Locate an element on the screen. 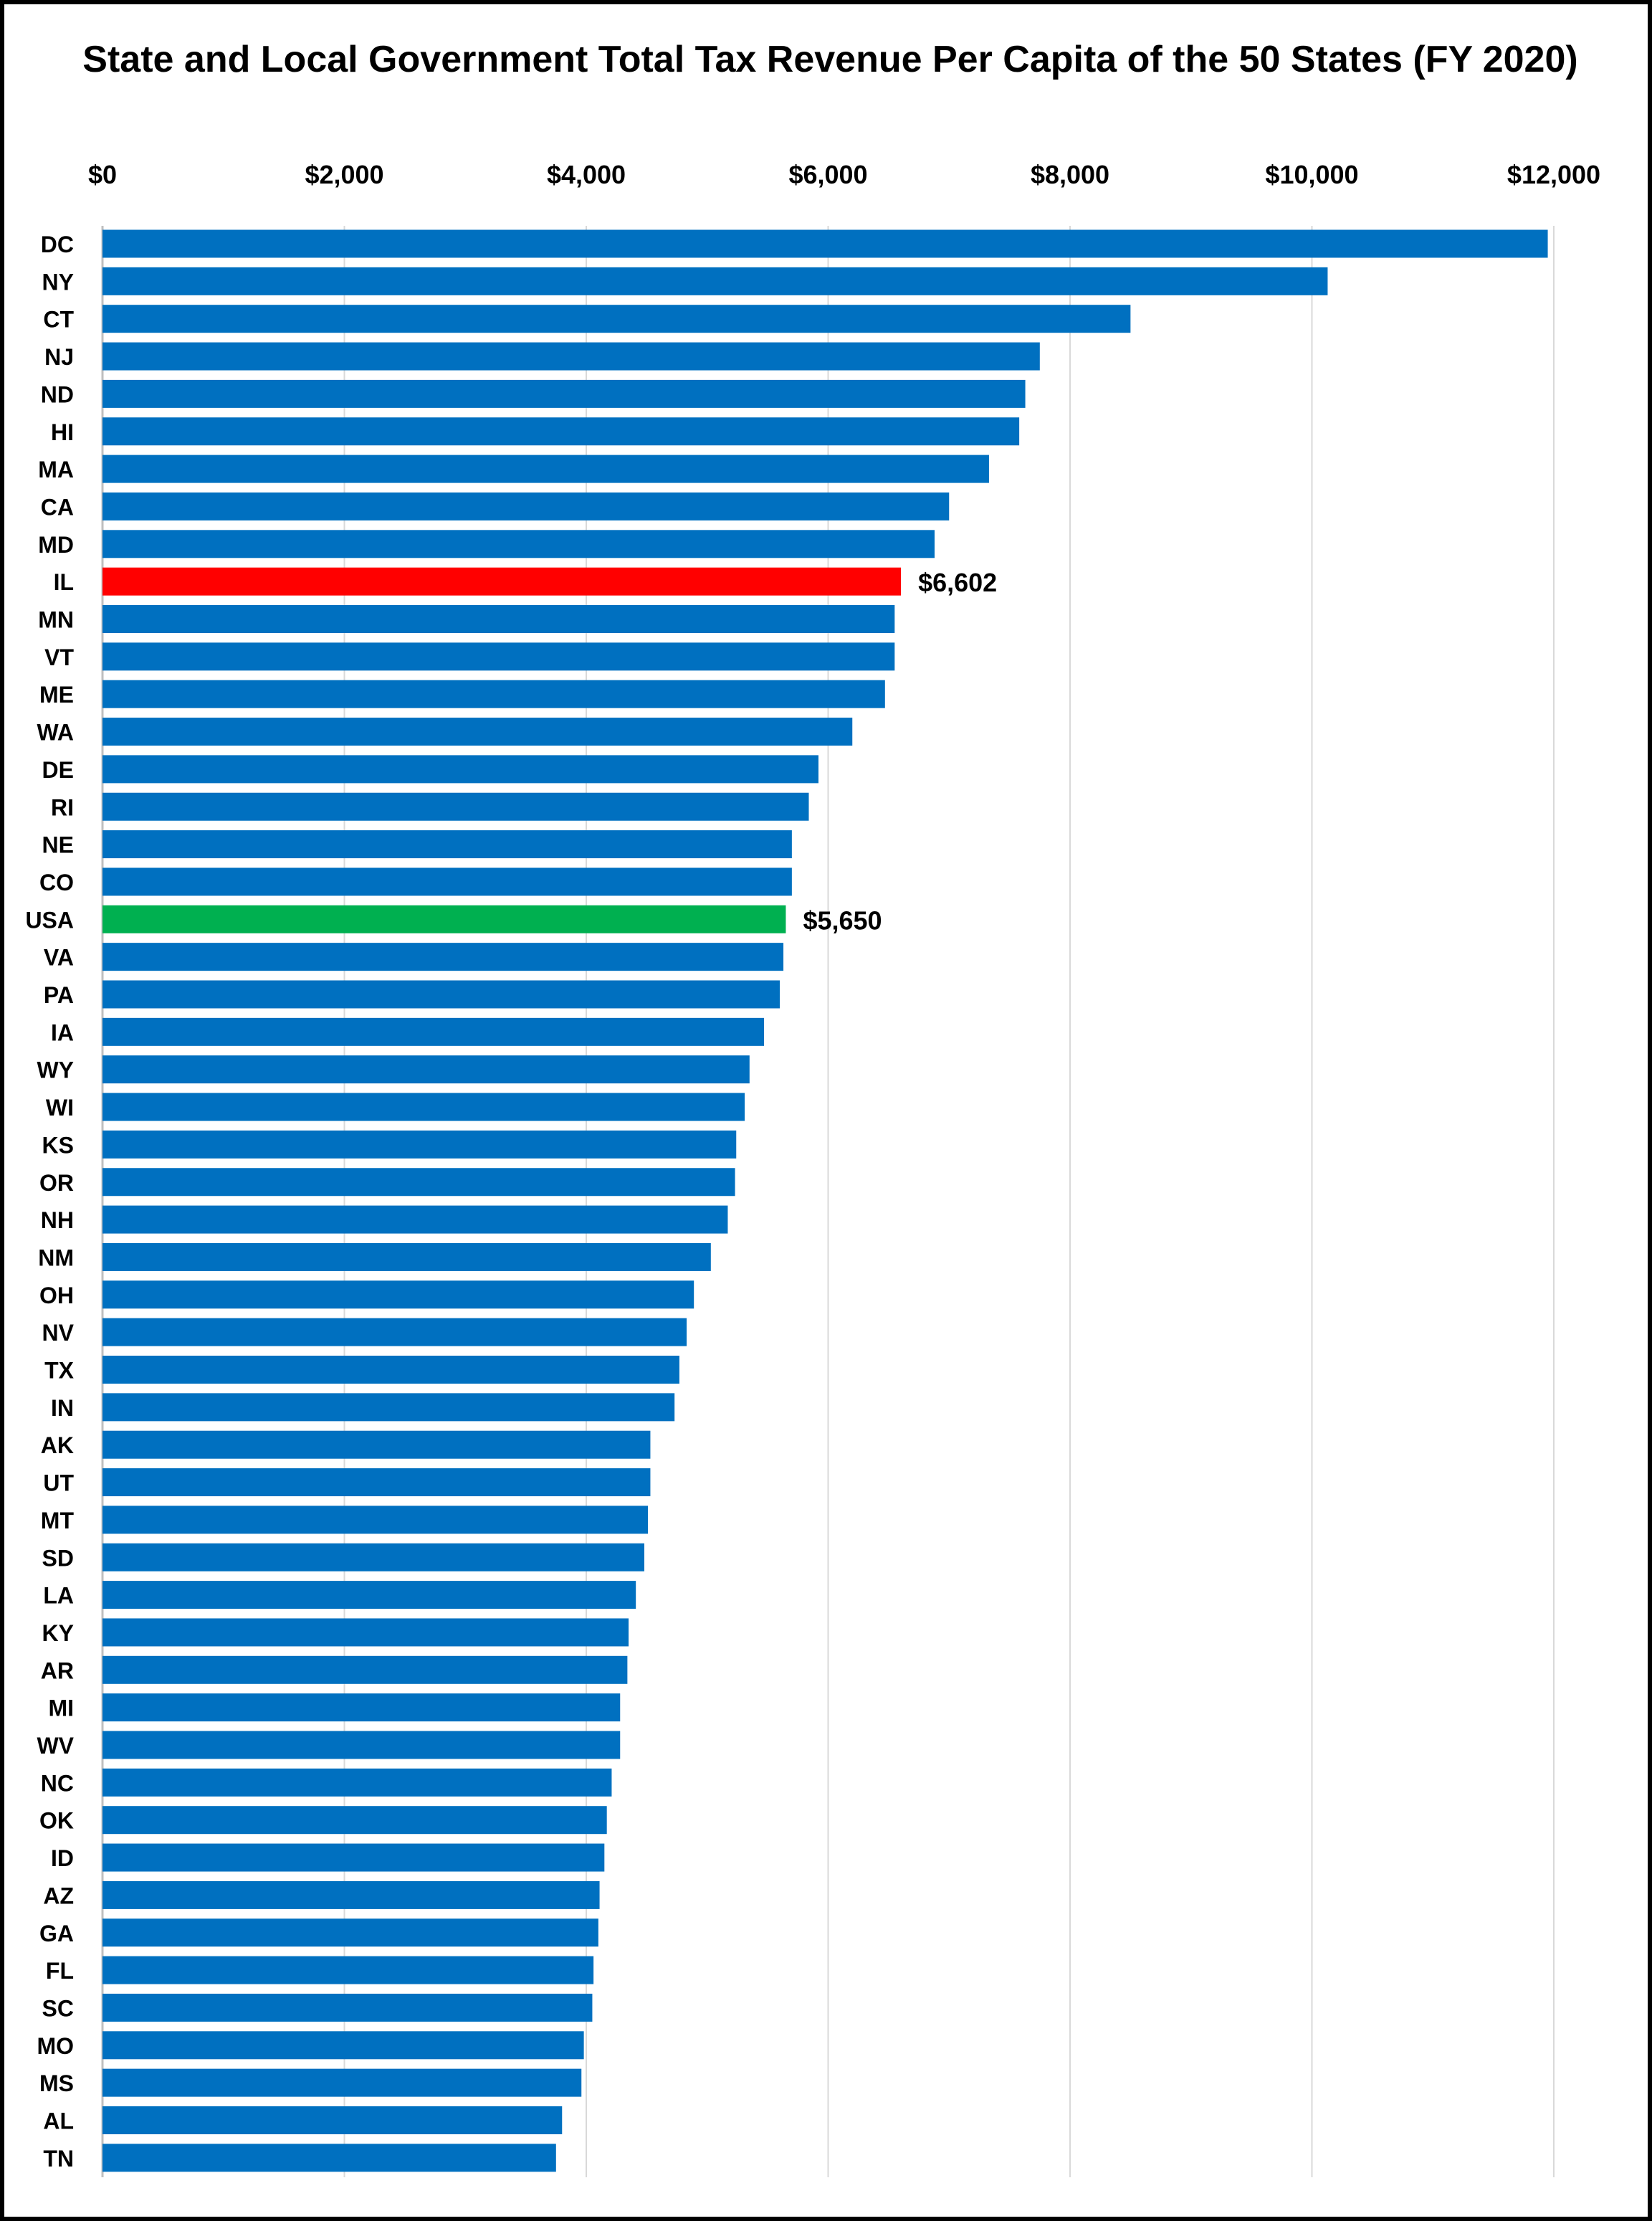 This screenshot has width=1652, height=2221. category-label-tx: TX is located at coordinates (59, 1371).